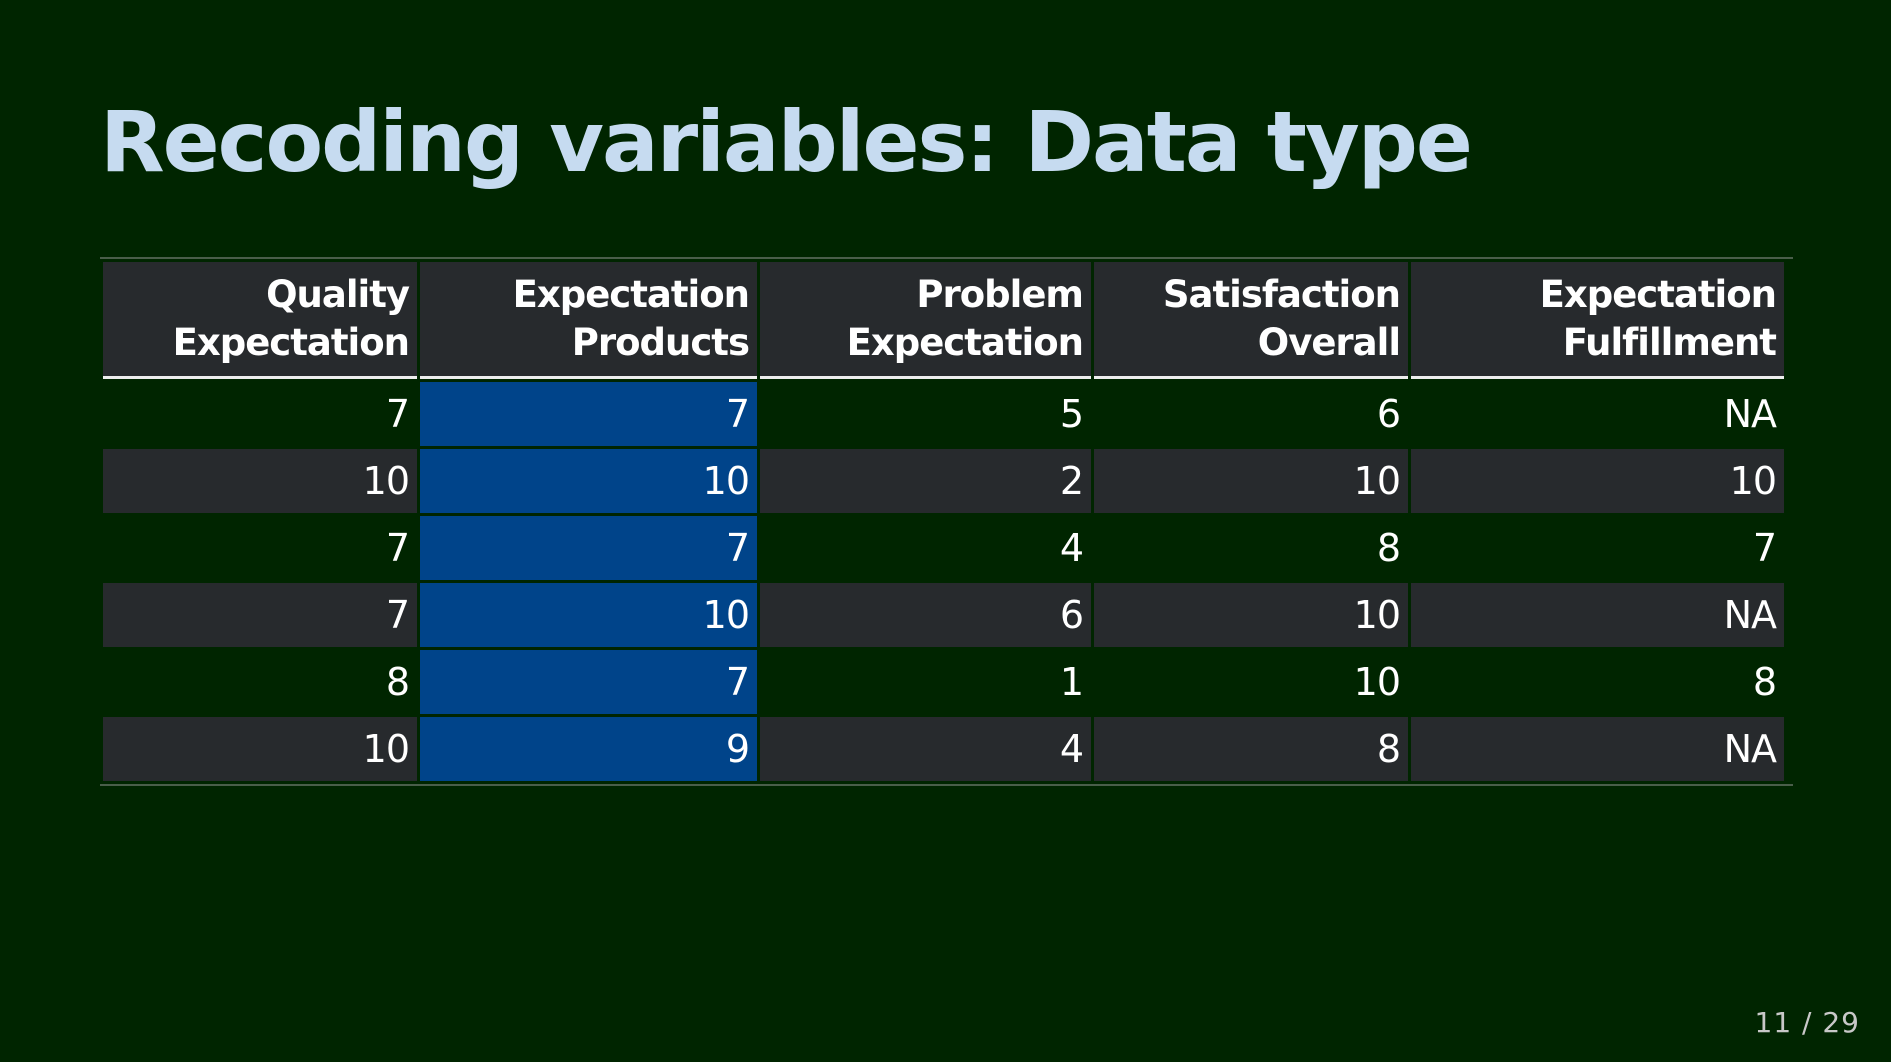  What do you see at coordinates (1071, 414) in the screenshot?
I see `table-cell: 5` at bounding box center [1071, 414].